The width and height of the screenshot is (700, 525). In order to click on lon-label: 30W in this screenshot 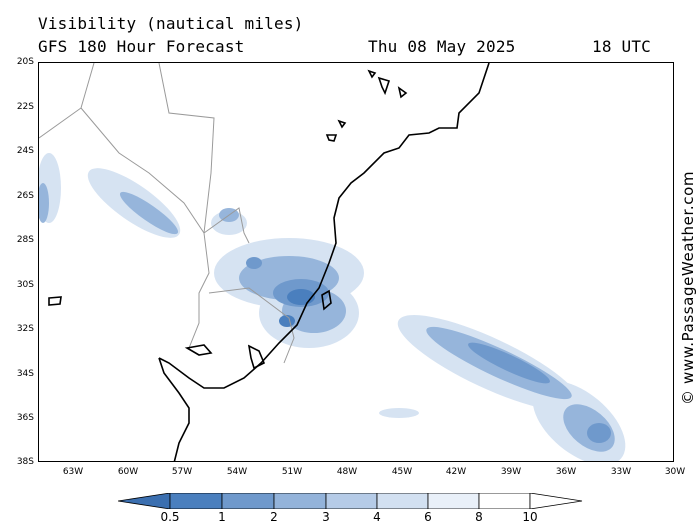, I will do `click(675, 472)`.